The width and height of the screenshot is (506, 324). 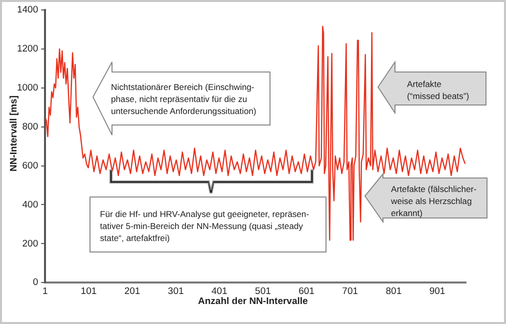 I want to click on y-tick-label: 600, so click(x=30, y=166).